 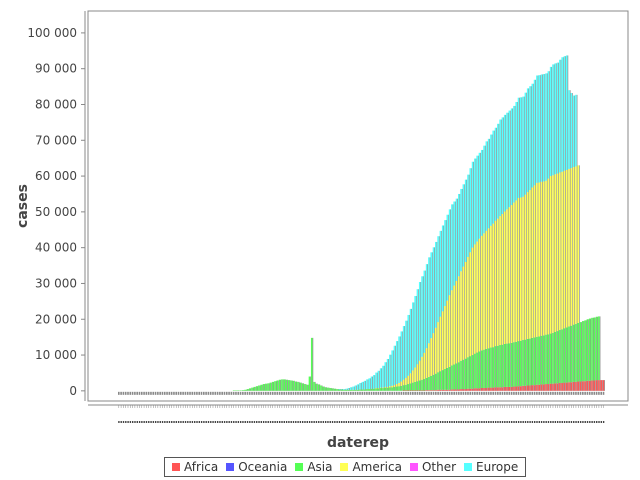 I want to click on legend-label: Other, so click(x=439, y=467).